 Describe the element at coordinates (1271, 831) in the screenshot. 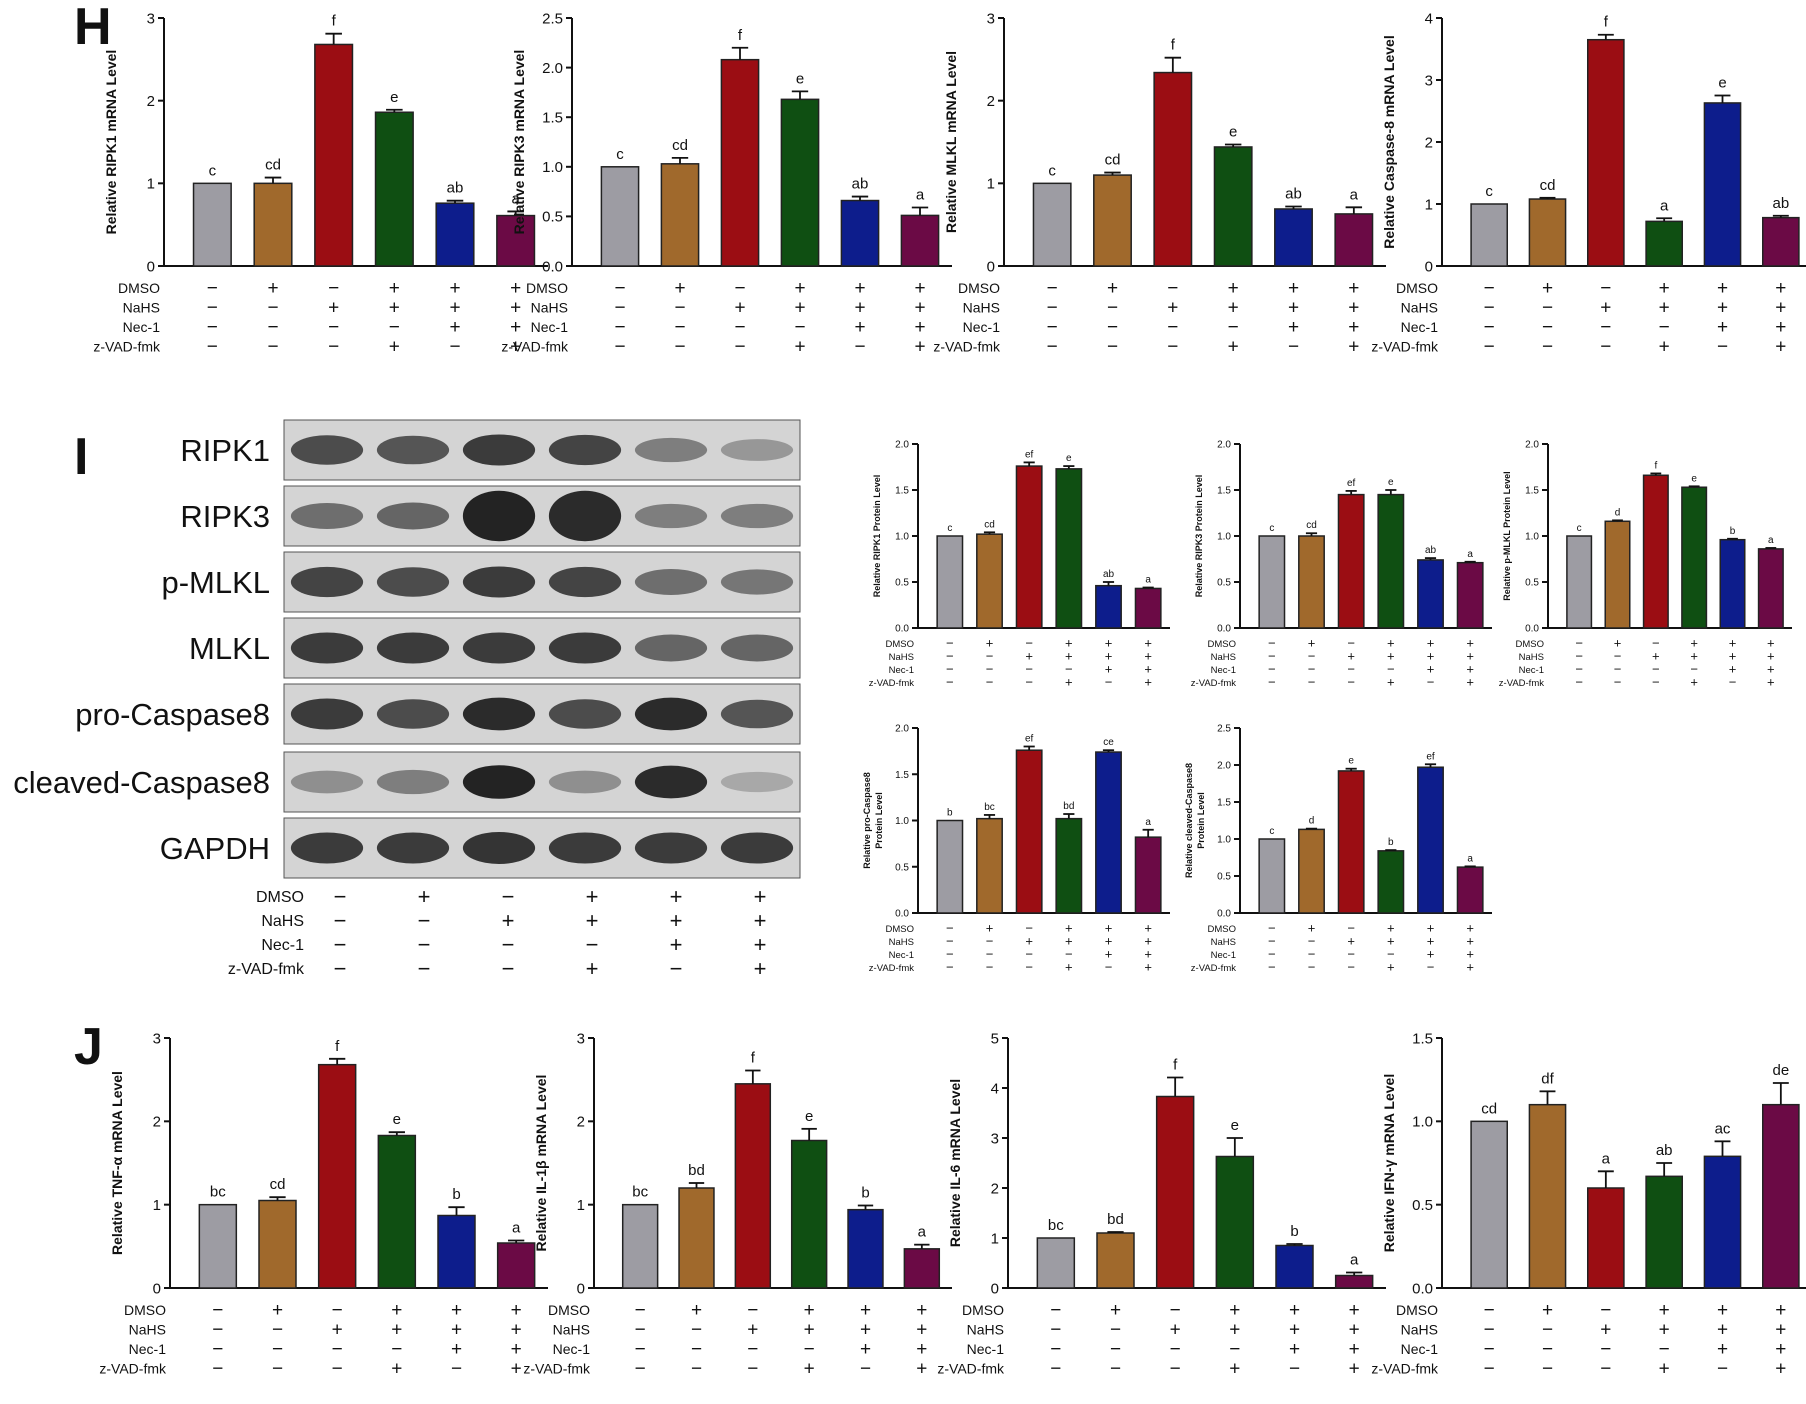

I see `significance-letter: c` at that location.